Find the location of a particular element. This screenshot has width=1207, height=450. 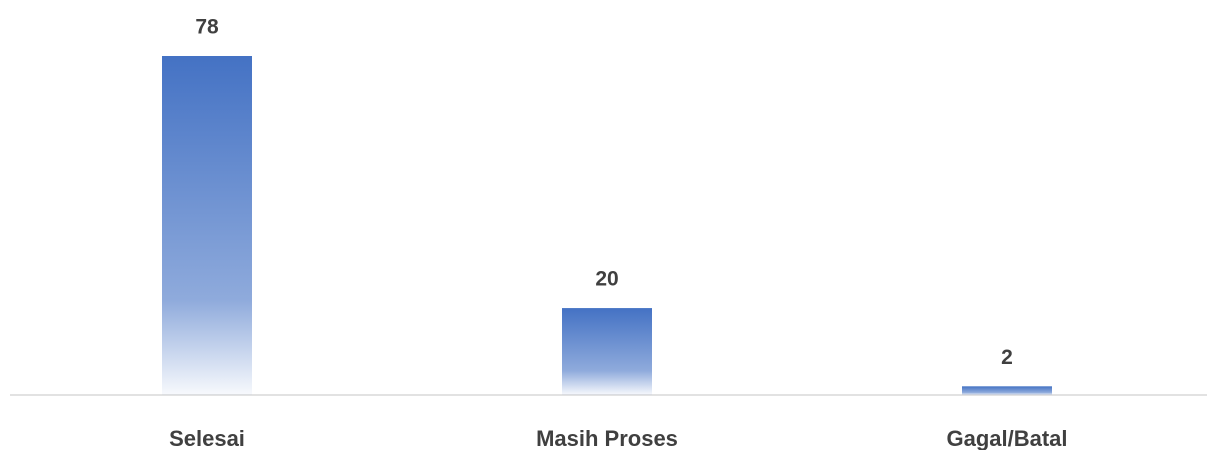

value-label: 78 is located at coordinates (207, 27).